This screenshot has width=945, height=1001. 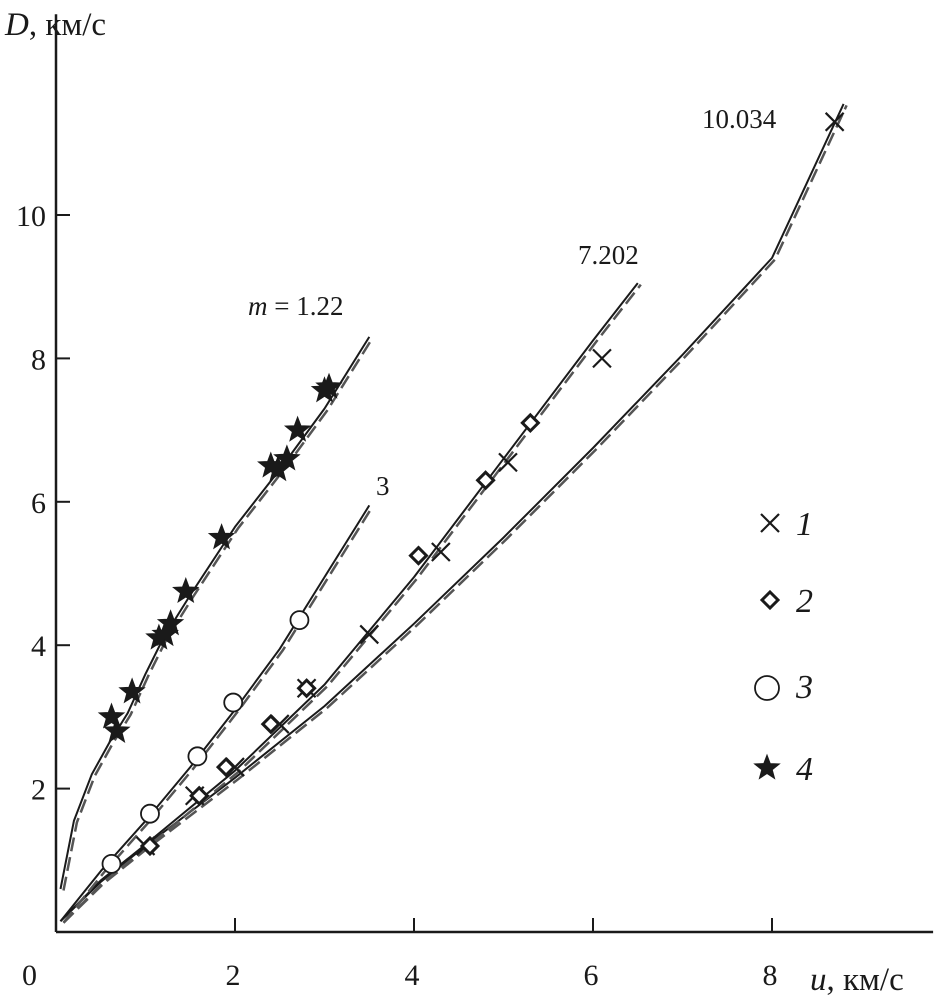 What do you see at coordinates (786, 524) in the screenshot?
I see `legend-item-1: 1` at bounding box center [786, 524].